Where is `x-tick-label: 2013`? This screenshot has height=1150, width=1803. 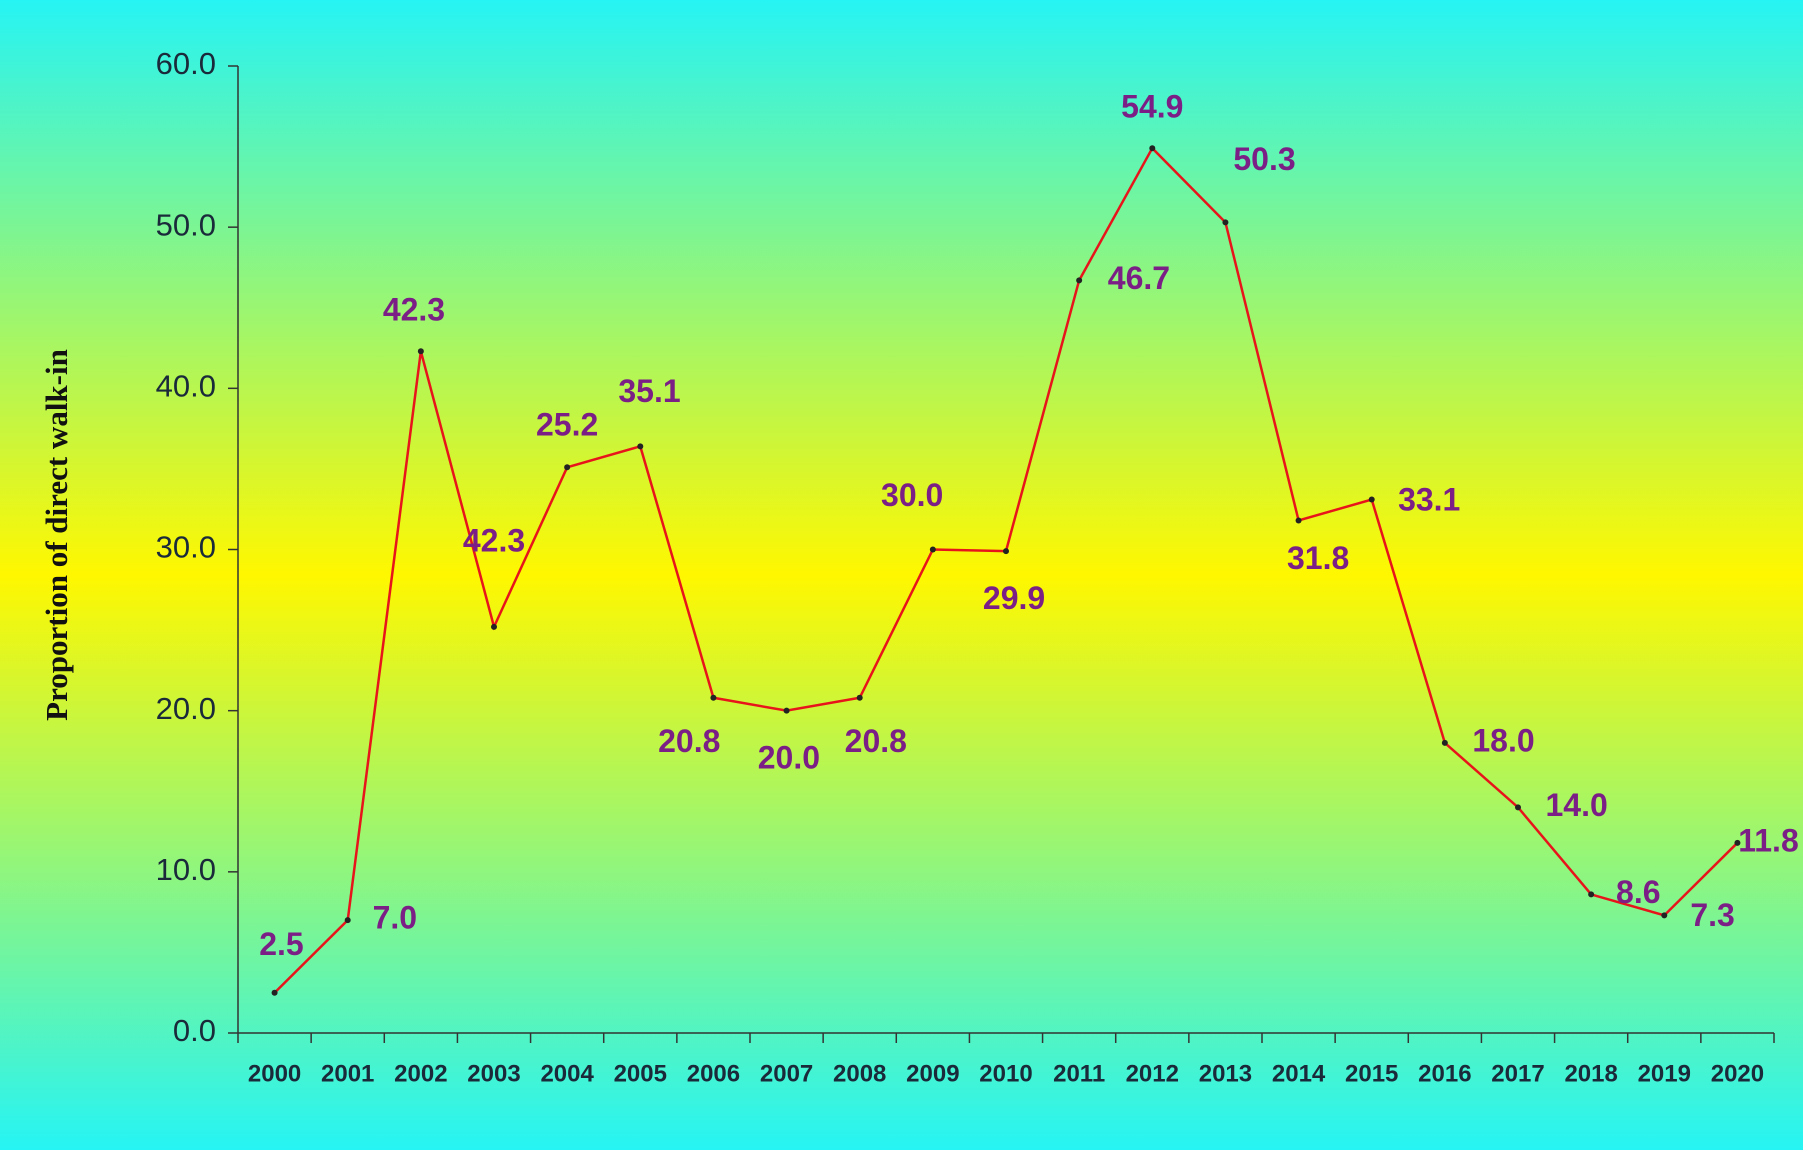 x-tick-label: 2013 is located at coordinates (1225, 1073).